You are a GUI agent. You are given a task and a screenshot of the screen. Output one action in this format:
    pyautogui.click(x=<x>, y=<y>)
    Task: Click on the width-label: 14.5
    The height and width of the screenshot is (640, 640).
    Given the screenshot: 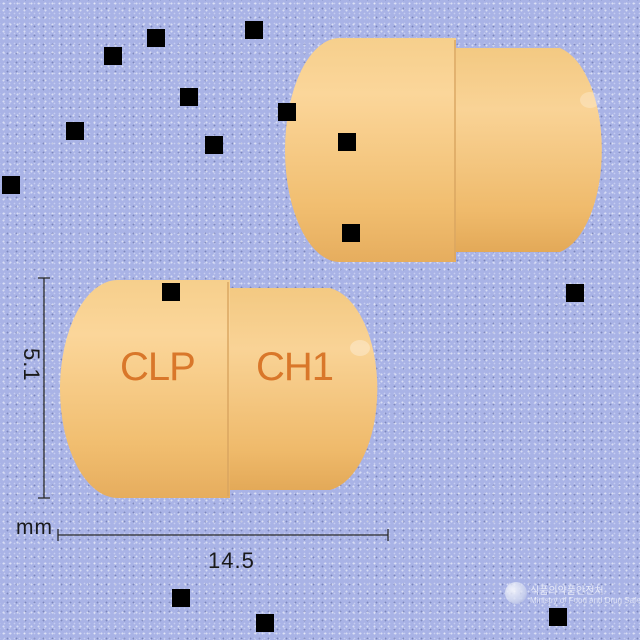 What is the action you would take?
    pyautogui.click(x=231, y=560)
    